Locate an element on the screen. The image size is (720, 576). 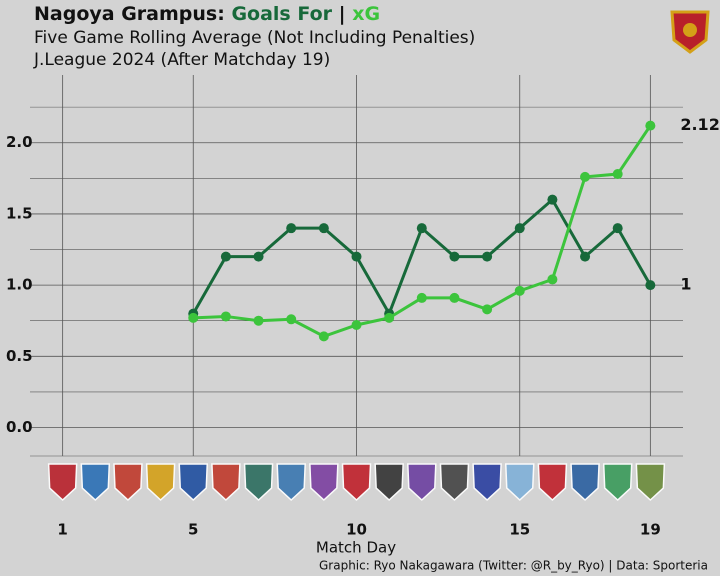
x-tick-label: 10 is located at coordinates (356, 530).